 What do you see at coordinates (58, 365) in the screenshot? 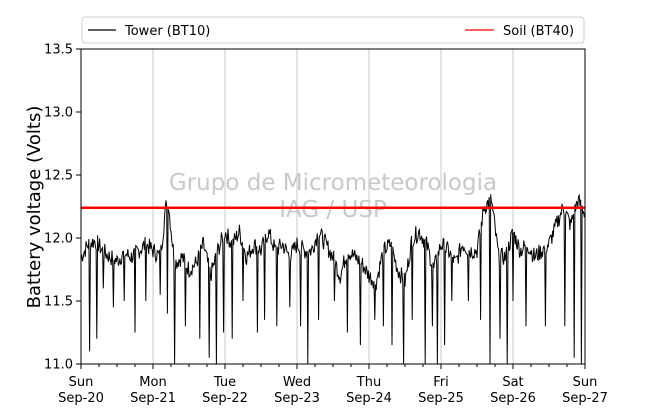
I see `y-tick-label: 11.0` at bounding box center [58, 365].